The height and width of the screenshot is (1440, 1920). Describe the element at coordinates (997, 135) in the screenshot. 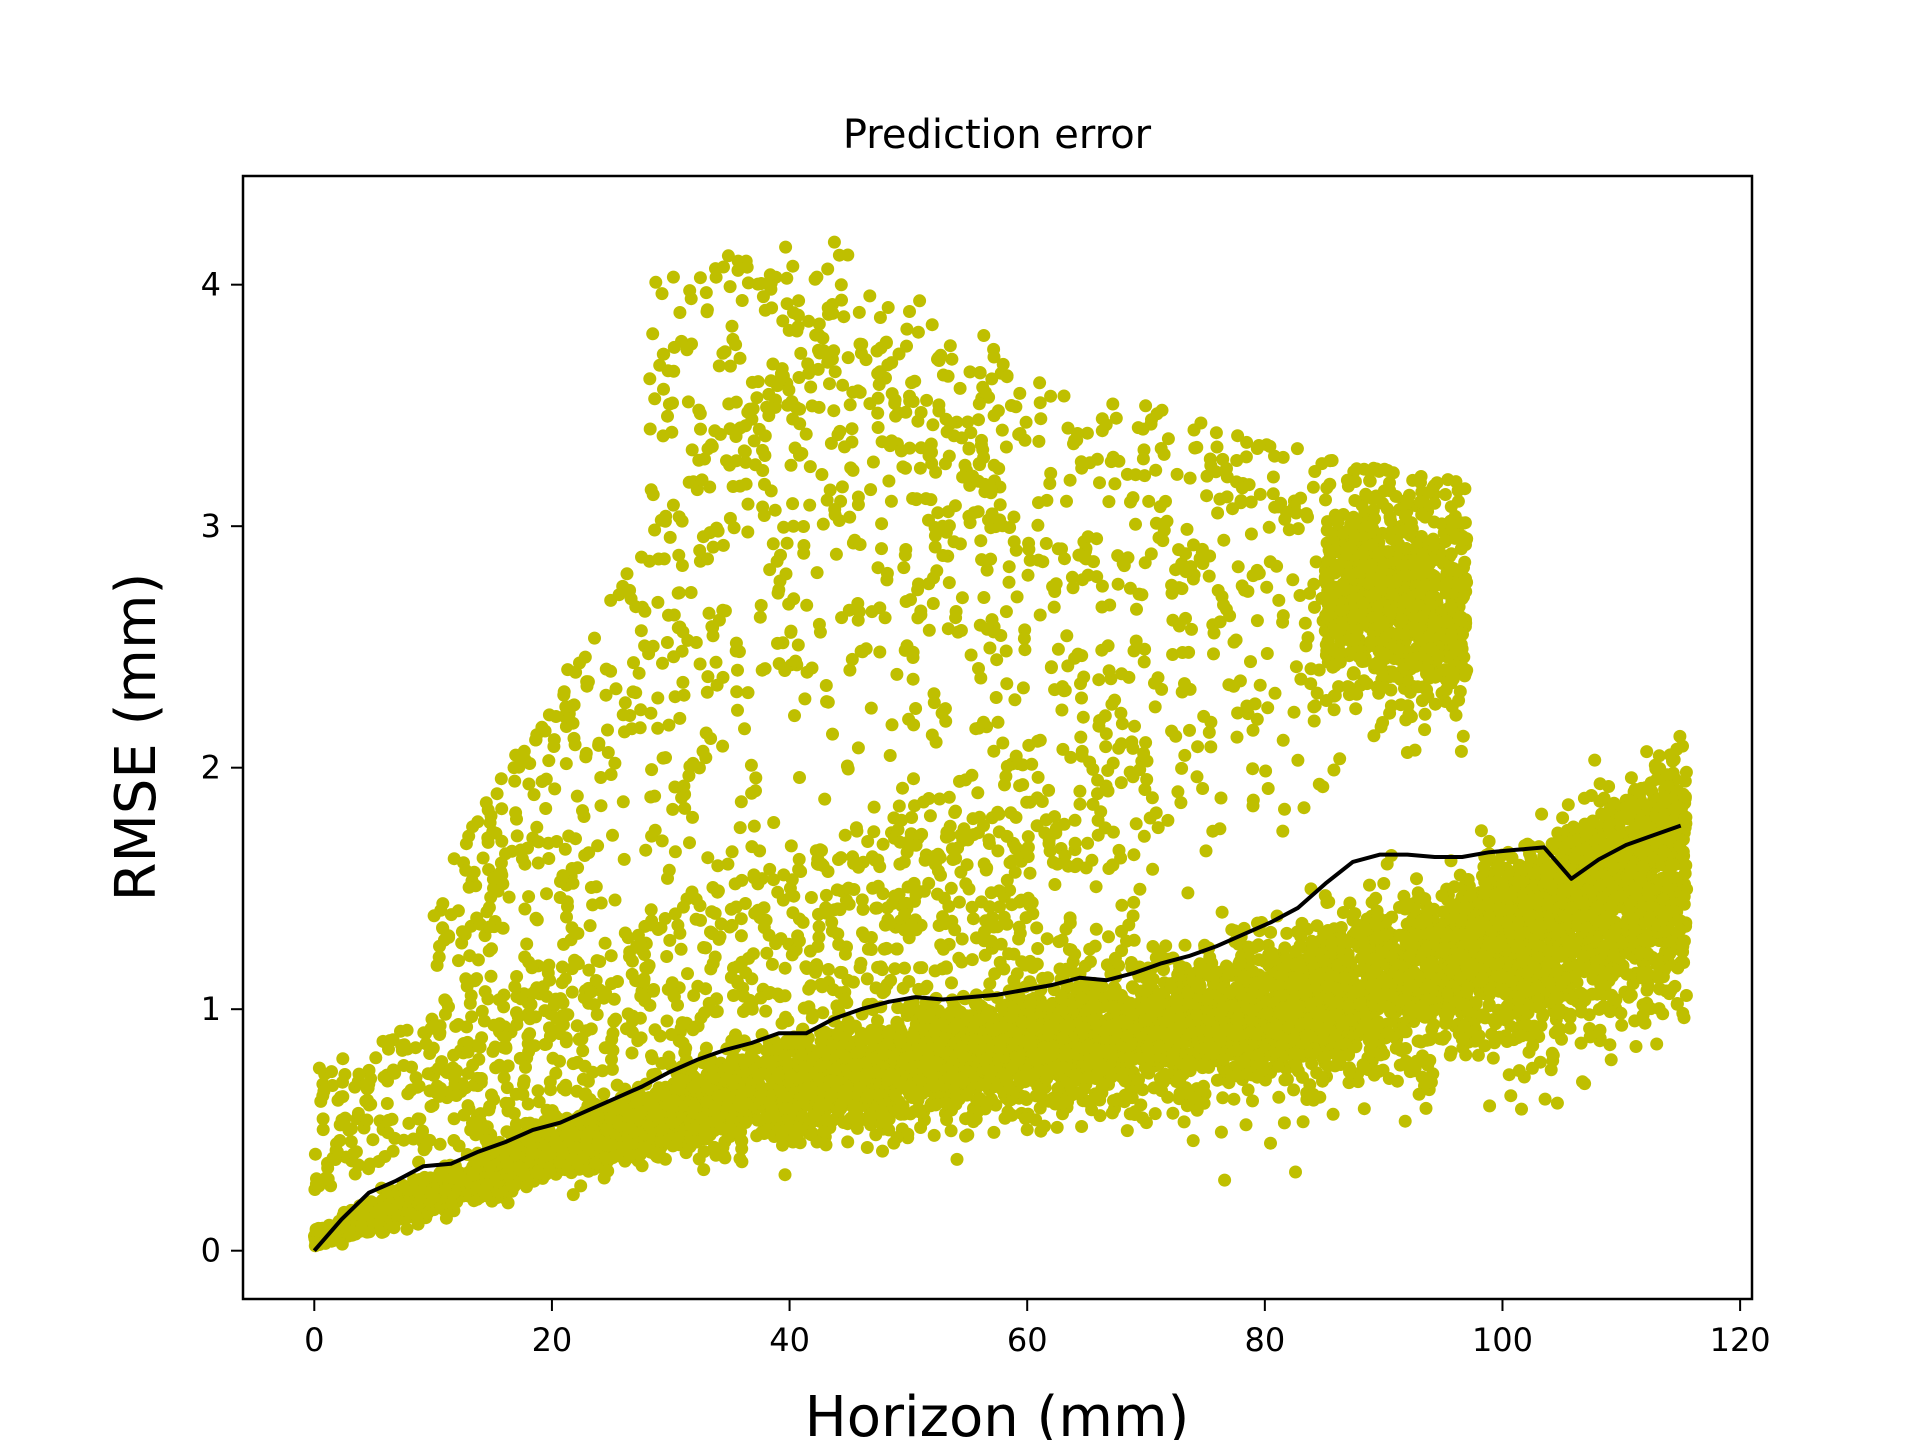

I see `chart-title: Prediction error` at that location.